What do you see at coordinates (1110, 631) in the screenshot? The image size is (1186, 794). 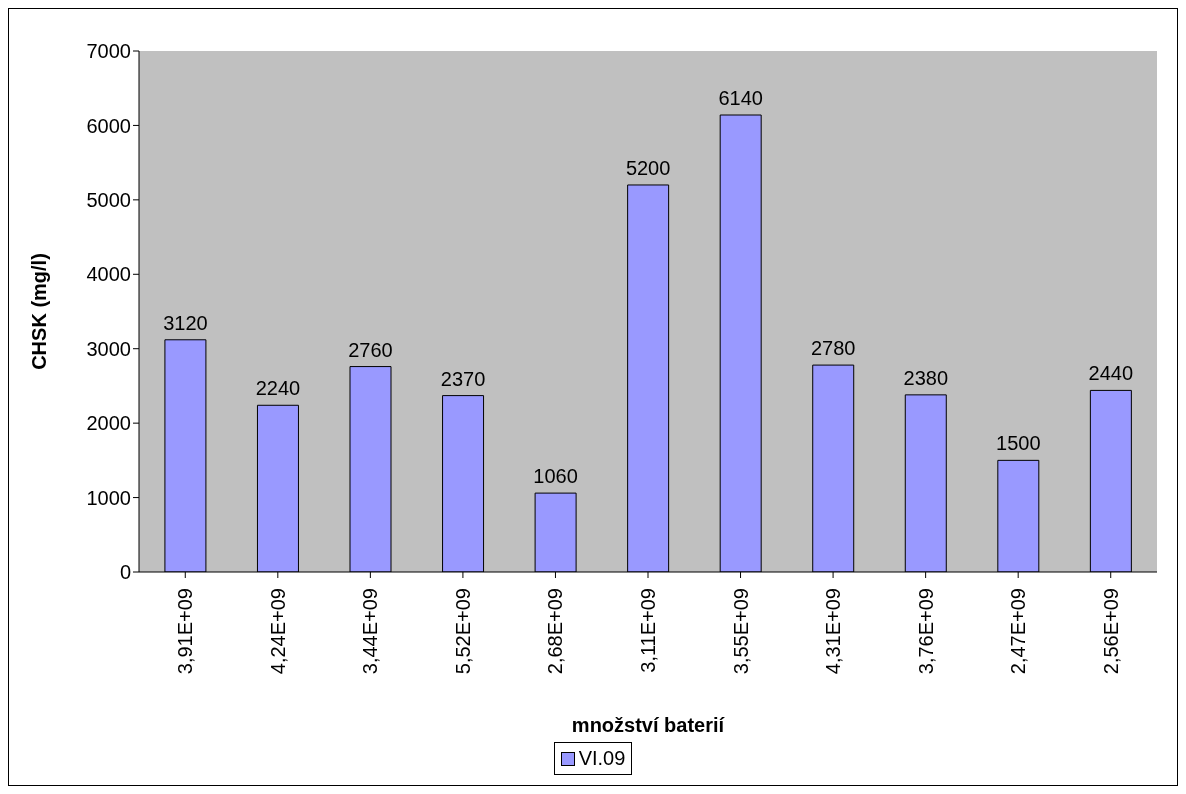 I see `x-tick-label: 2,56E+09` at bounding box center [1110, 631].